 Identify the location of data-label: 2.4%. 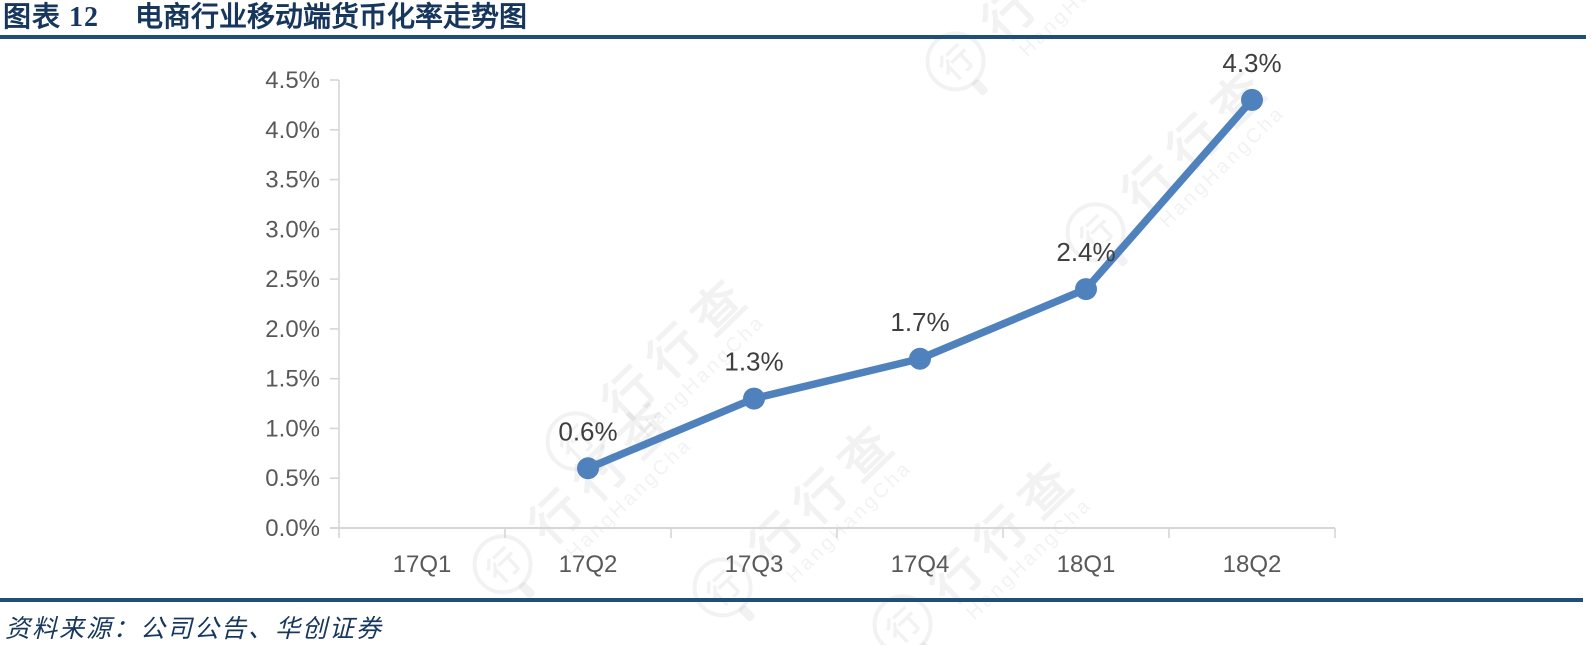
(1085, 252).